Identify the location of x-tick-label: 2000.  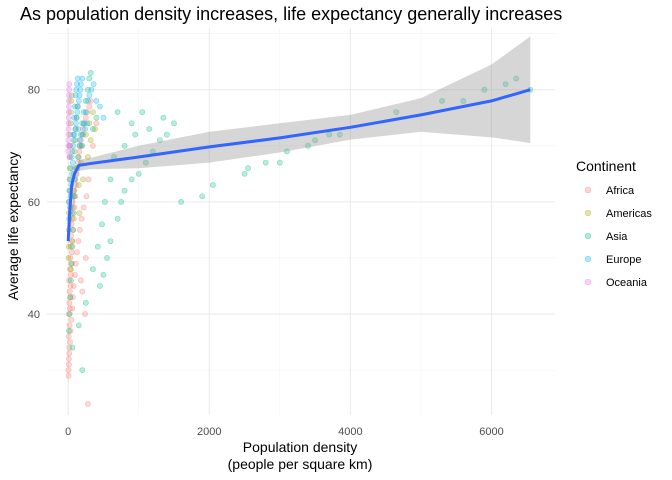
(209, 432).